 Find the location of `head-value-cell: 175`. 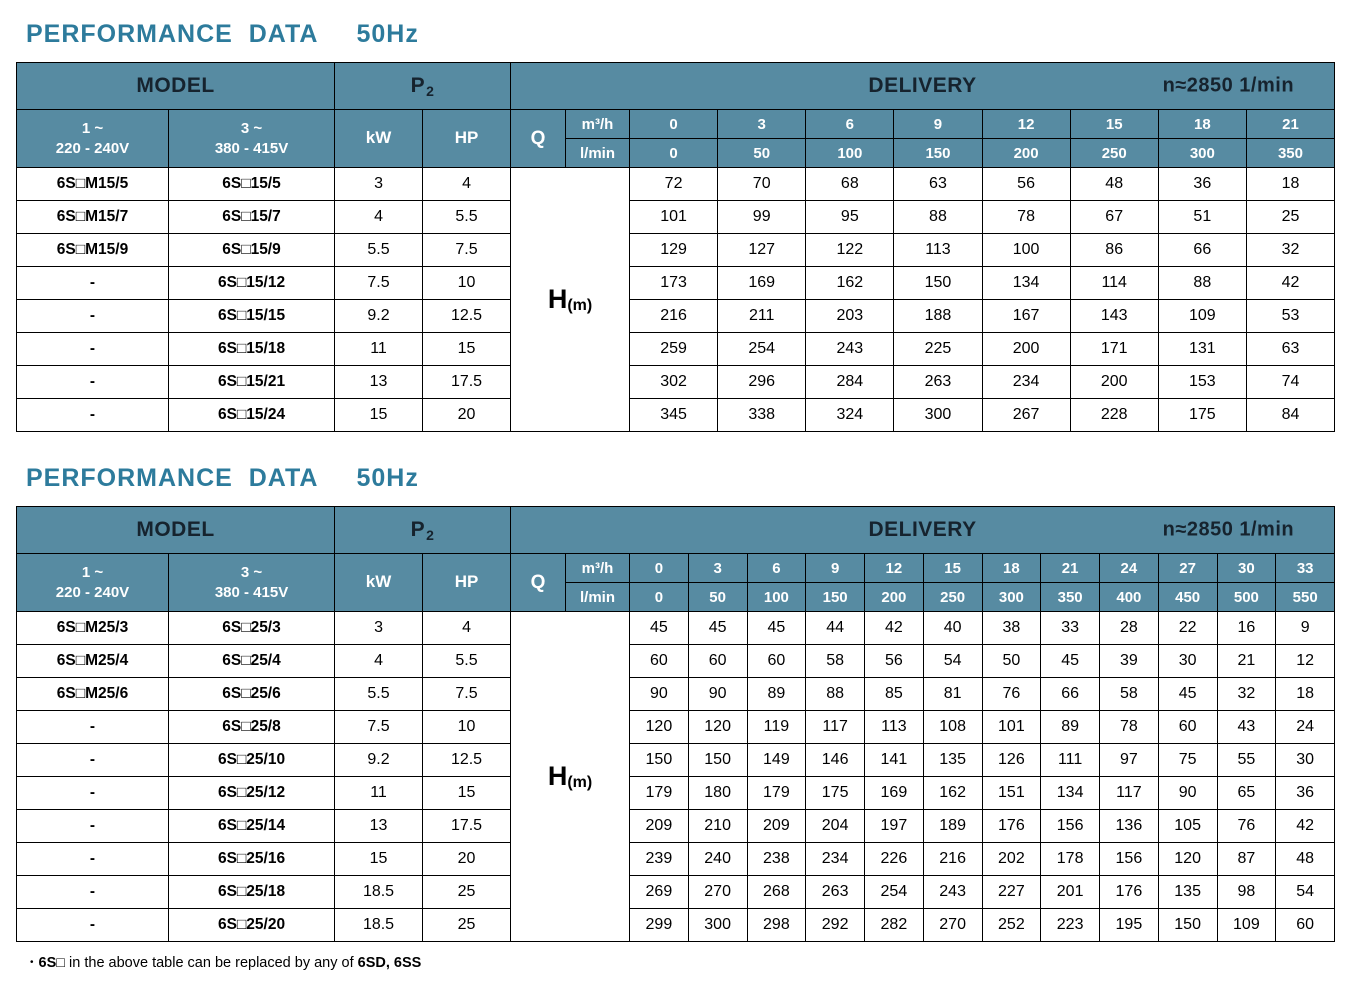

head-value-cell: 175 is located at coordinates (835, 793).